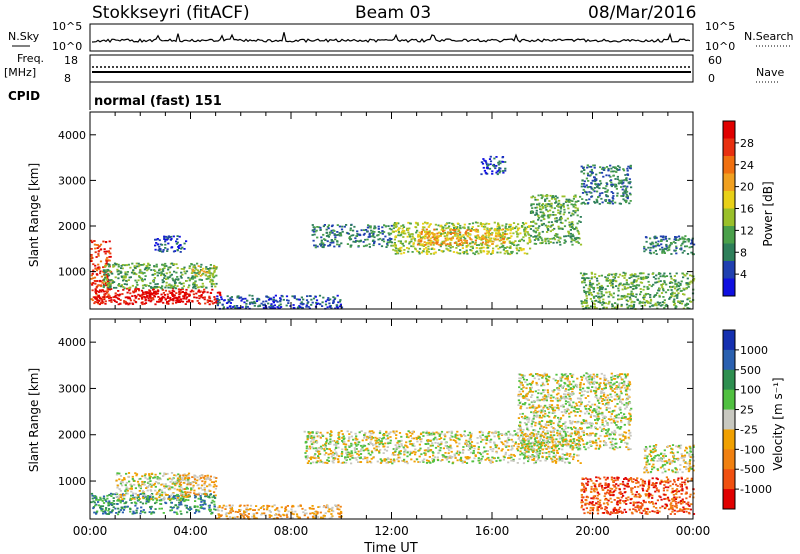 This screenshot has width=800, height=554. I want to click on nave-top-tick: 60, so click(715, 60).